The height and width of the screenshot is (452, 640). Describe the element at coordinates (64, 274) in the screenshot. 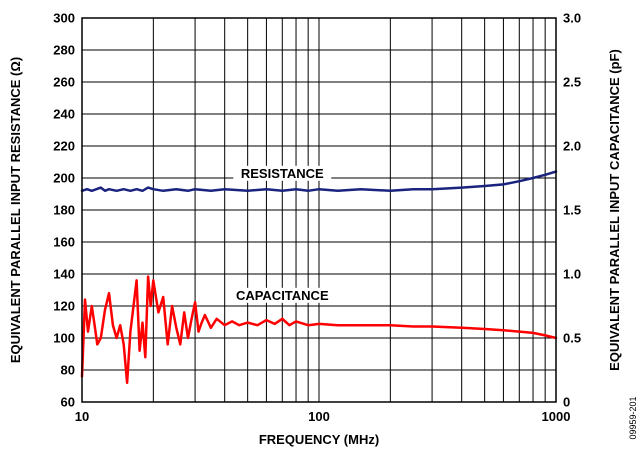

I see `left-y-tick-label: 140` at that location.